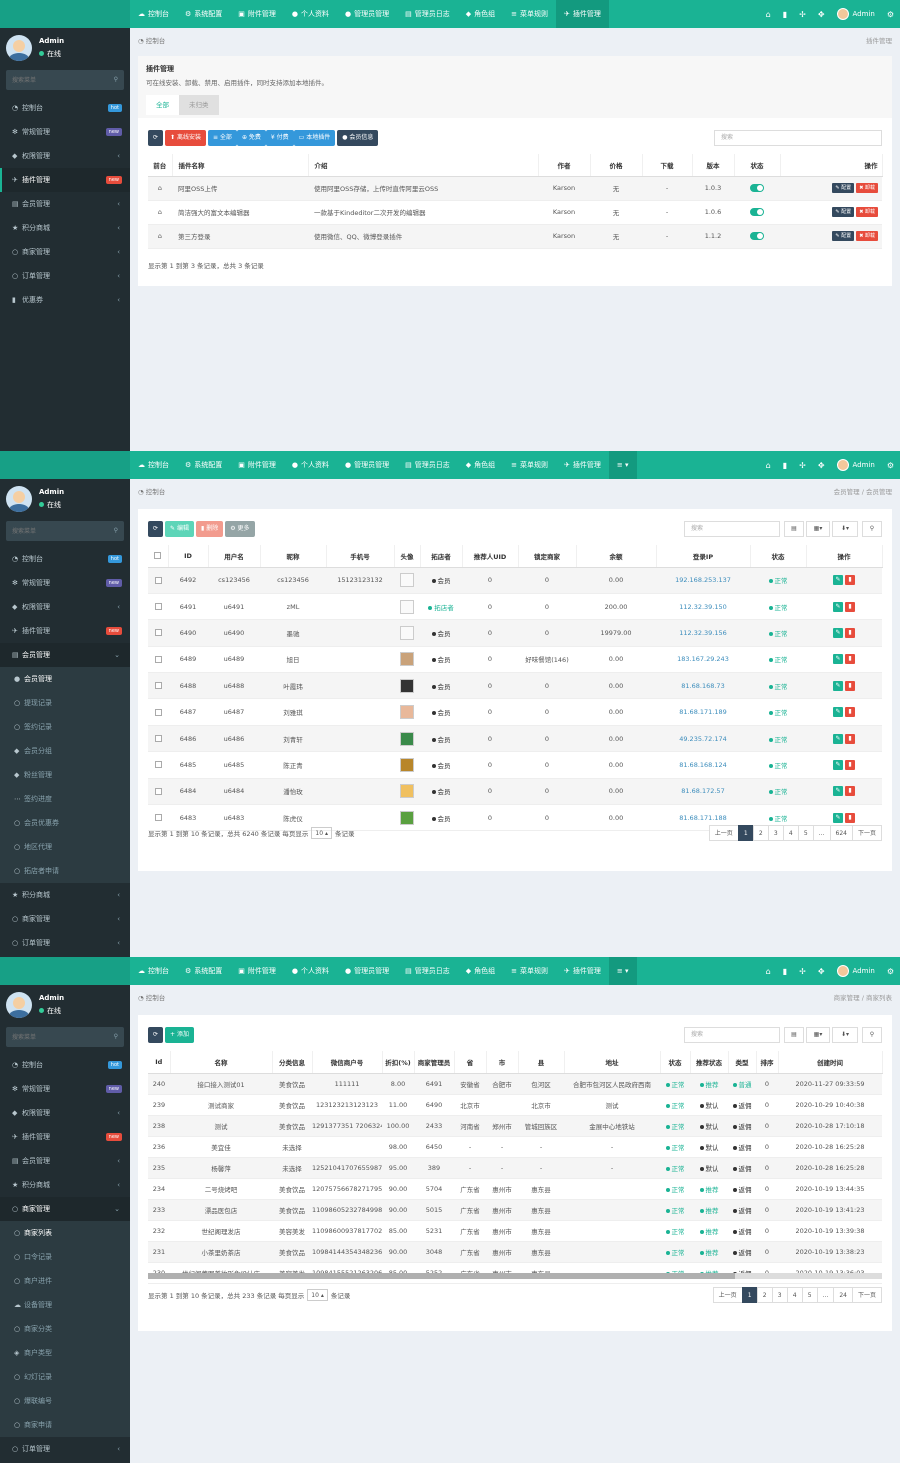  I want to click on submenu-member-coupon: ○ 会员优惠券, so click(65, 823).